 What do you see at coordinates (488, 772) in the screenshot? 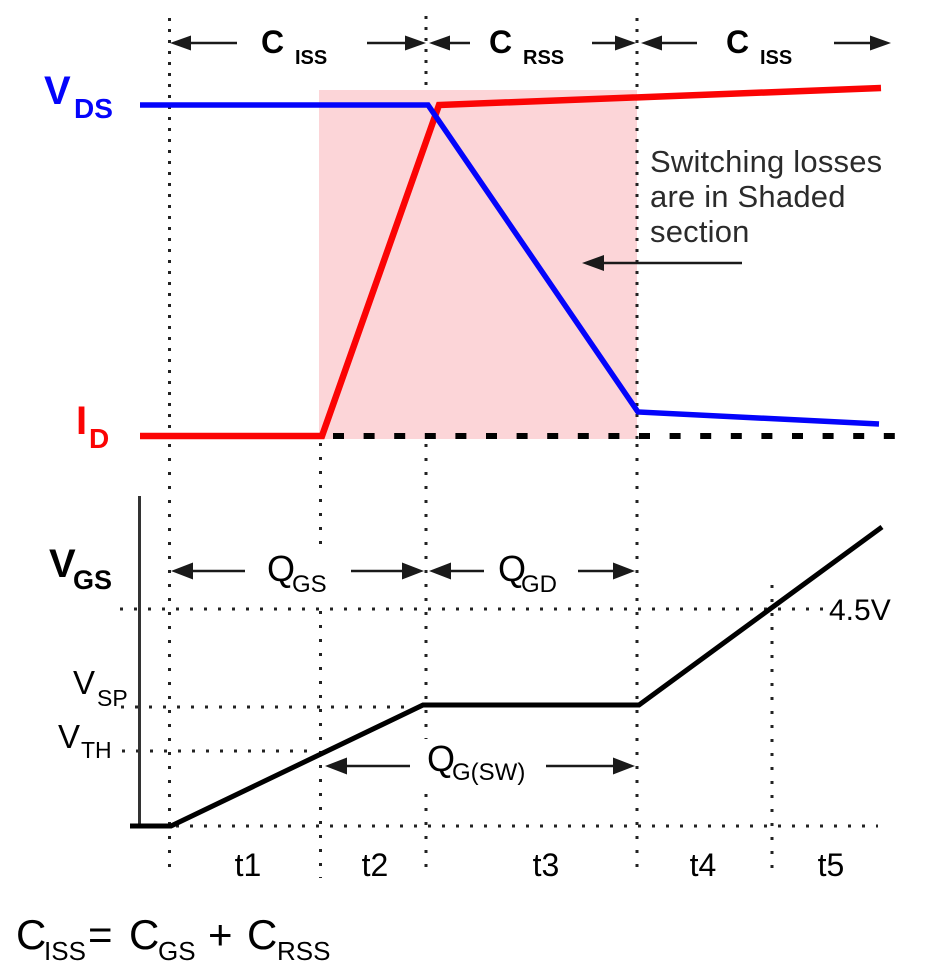
I see `svg-text: G(SW)` at bounding box center [488, 772].